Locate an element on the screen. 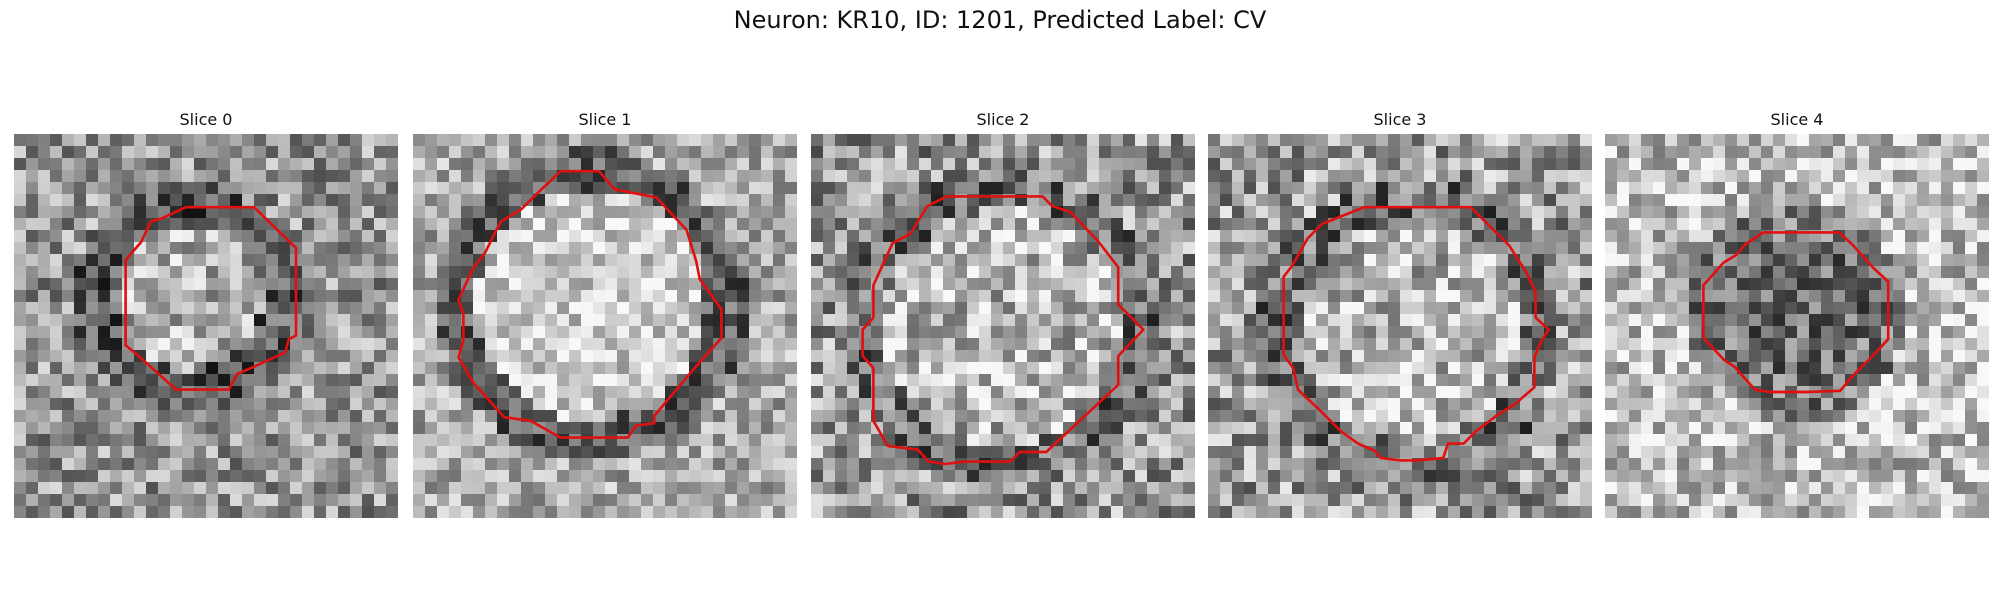 Image resolution: width=2000 pixels, height=600 pixels. slice-panel-2: Slice 2 is located at coordinates (1003, 313).